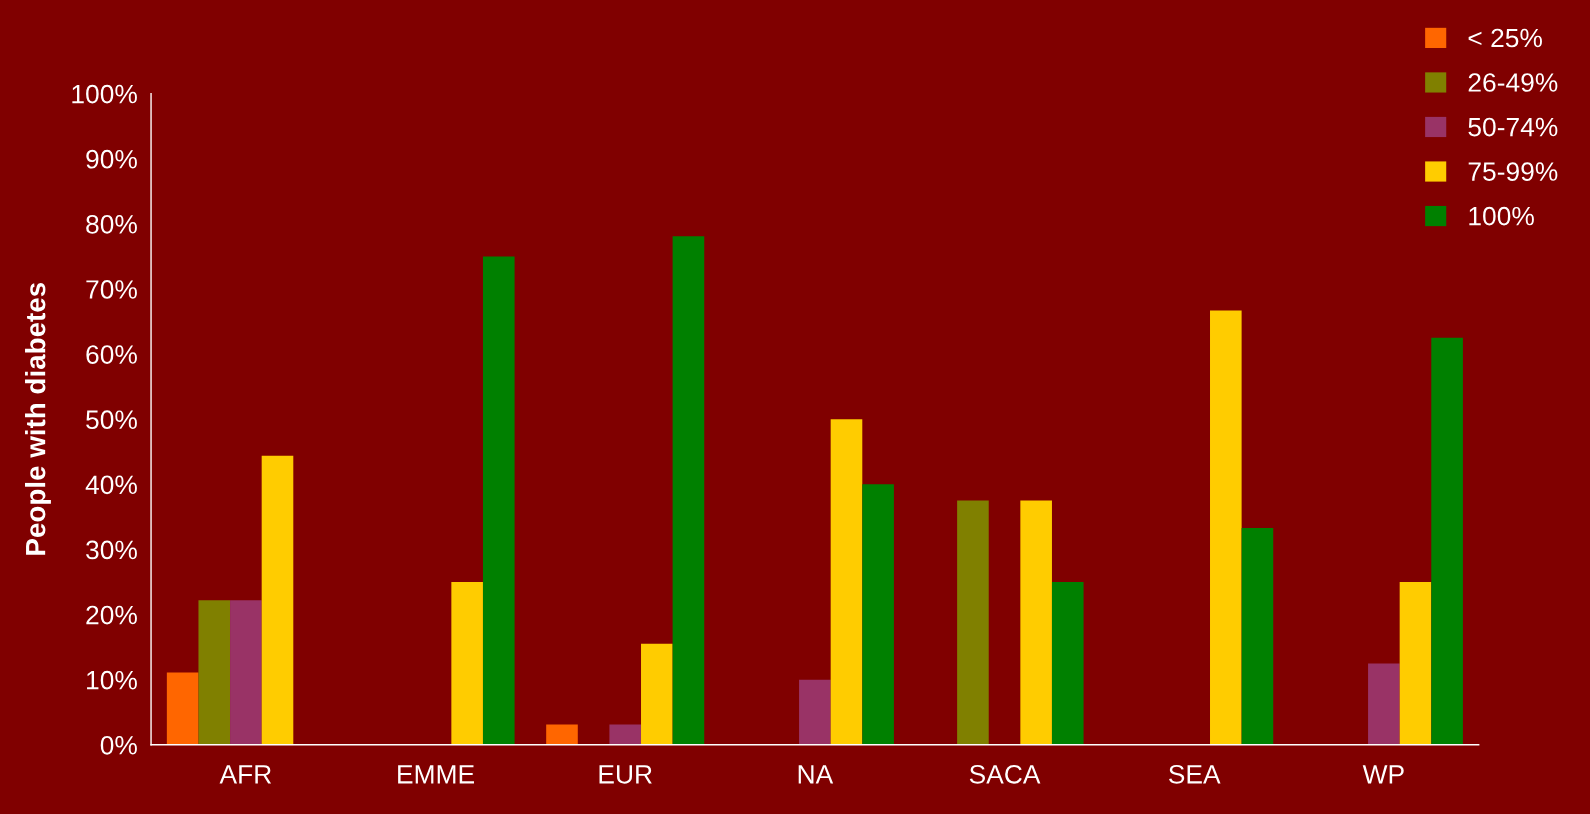 Image resolution: width=1590 pixels, height=814 pixels. Describe the element at coordinates (625, 774) in the screenshot. I see `x-tick-label: EUR` at that location.